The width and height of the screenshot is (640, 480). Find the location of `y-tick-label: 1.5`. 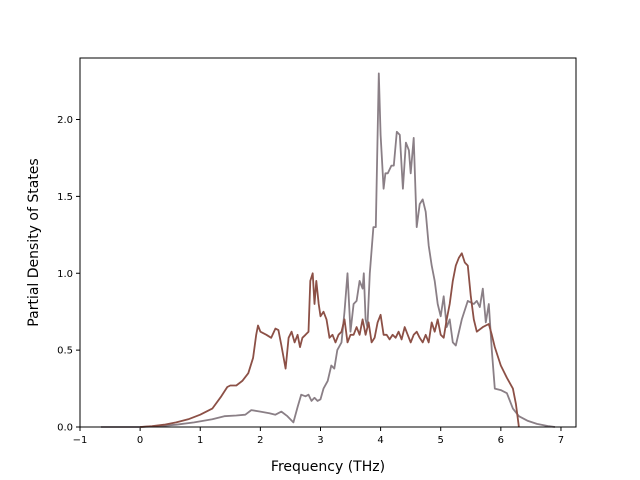

y-tick-label: 1.5 is located at coordinates (65, 197).